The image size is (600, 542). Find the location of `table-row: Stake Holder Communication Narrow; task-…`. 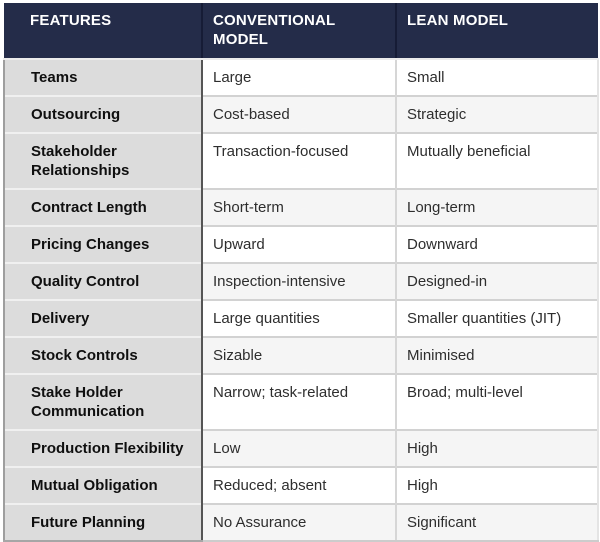

table-row: Stake Holder Communication Narrow; task-… is located at coordinates (301, 401).